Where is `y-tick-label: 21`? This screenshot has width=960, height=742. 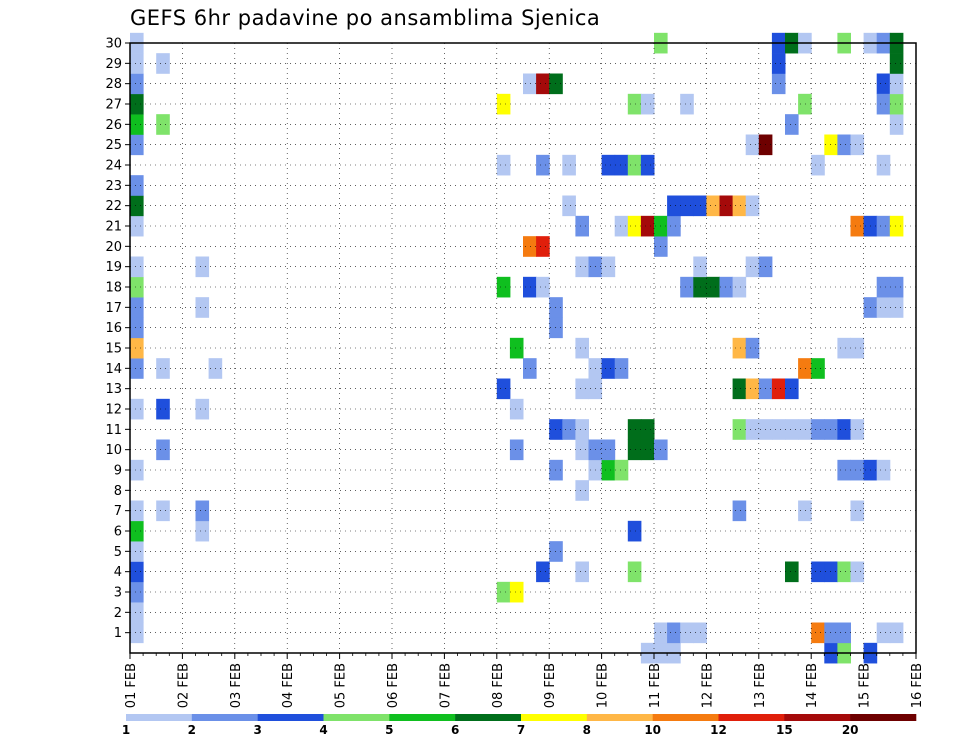
y-tick-label: 21 is located at coordinates (113, 227).